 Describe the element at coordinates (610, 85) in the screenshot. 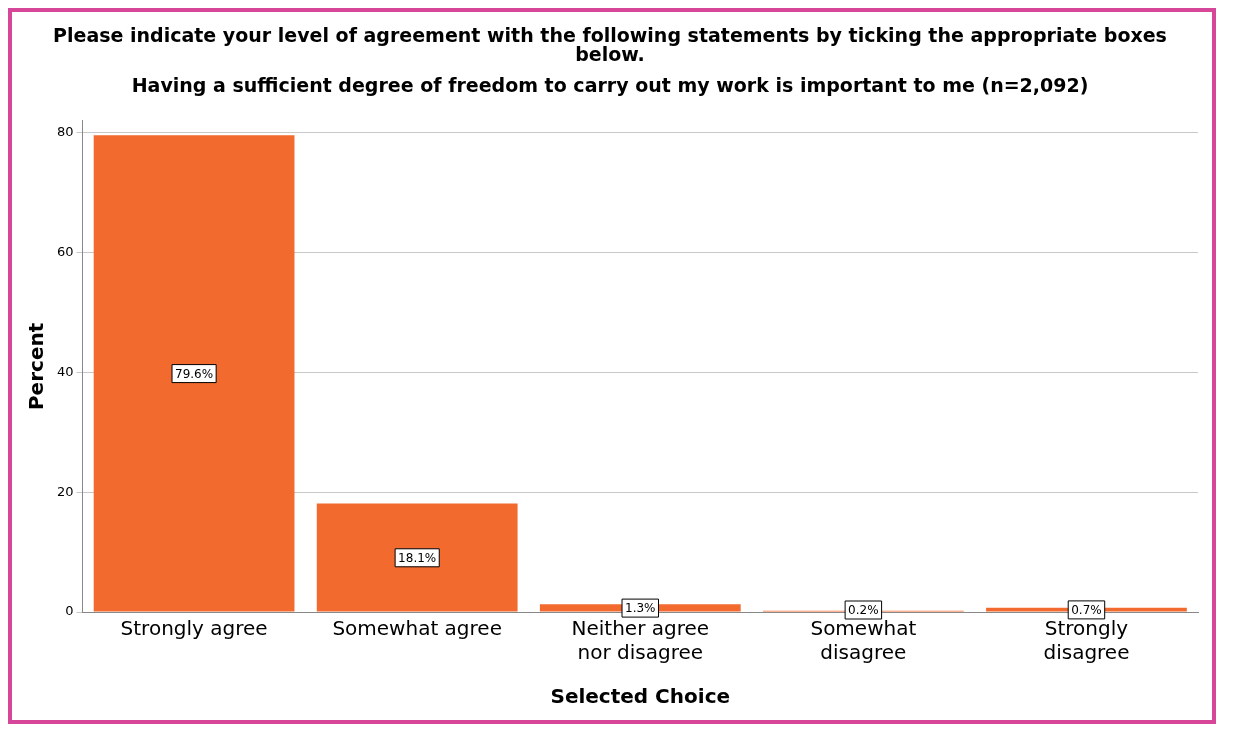

I see `chart-subtitle: Having a sufficient degree of freedom to carry out my work is important to me (n=2,092)` at that location.